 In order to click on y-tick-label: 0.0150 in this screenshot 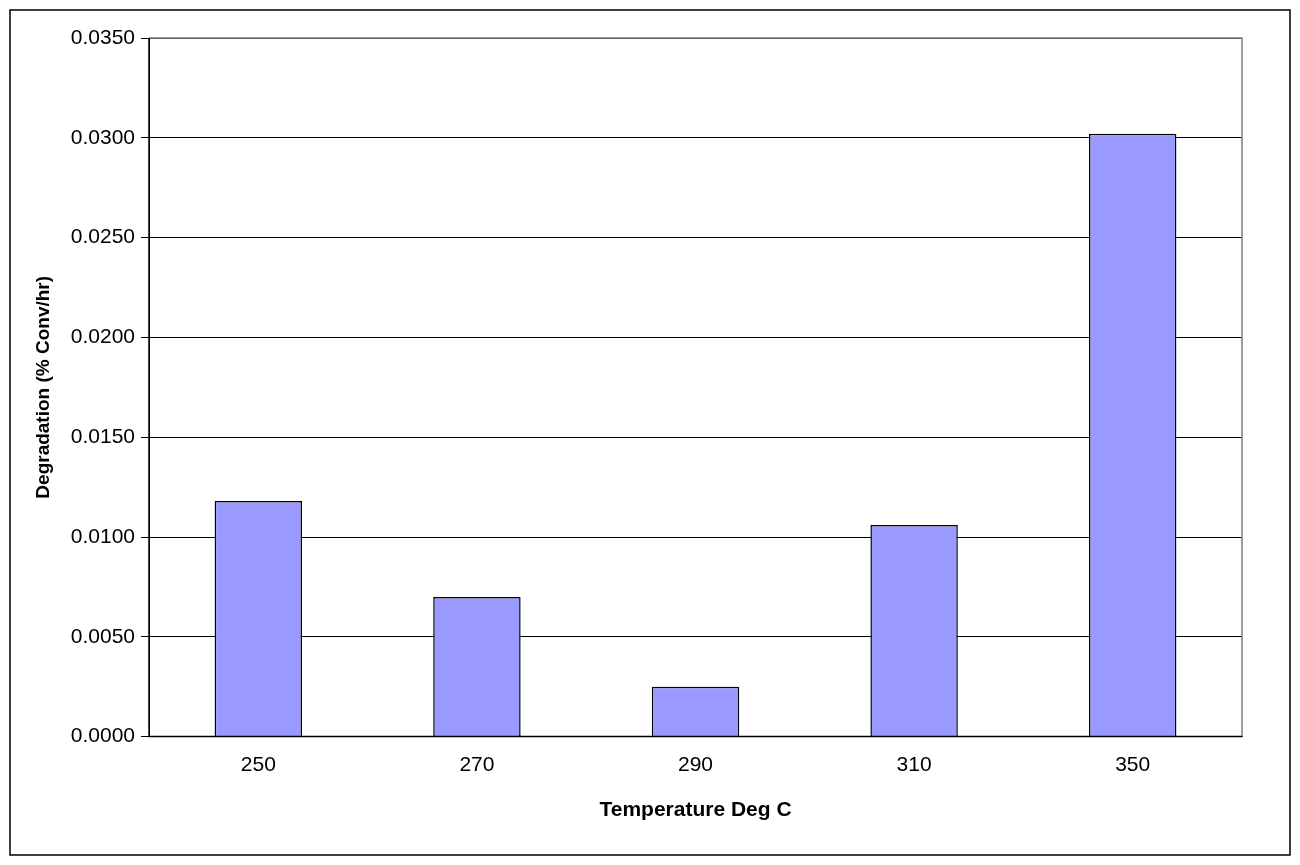, I will do `click(103, 435)`.